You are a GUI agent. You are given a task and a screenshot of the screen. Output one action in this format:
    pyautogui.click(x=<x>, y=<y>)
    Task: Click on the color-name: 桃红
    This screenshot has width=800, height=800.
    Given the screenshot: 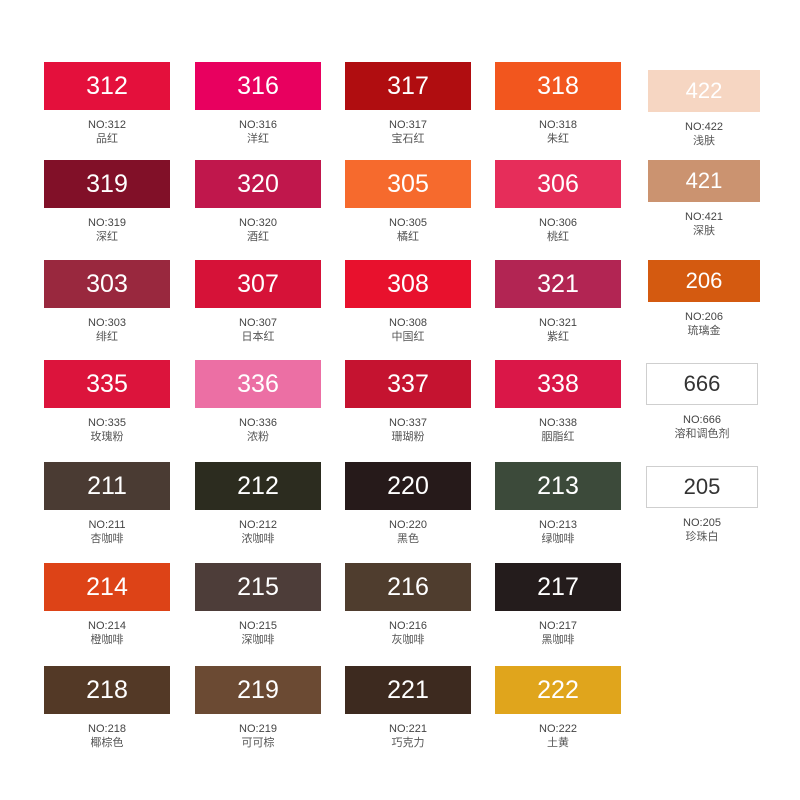 What is the action you would take?
    pyautogui.click(x=558, y=236)
    